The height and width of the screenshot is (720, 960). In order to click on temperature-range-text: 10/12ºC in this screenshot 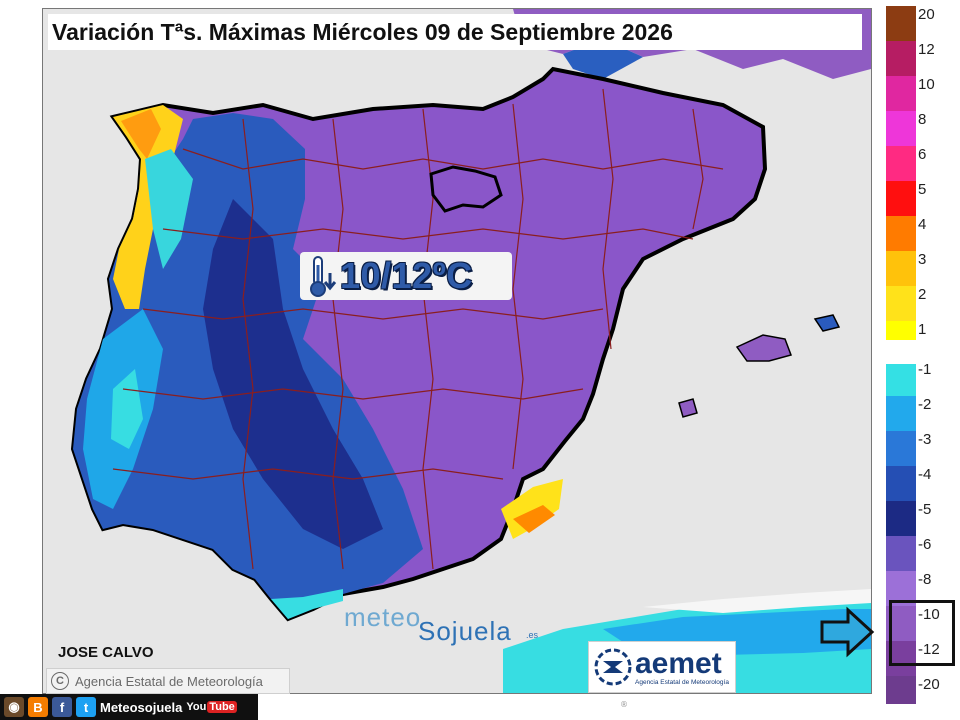, I will do `click(406, 275)`.